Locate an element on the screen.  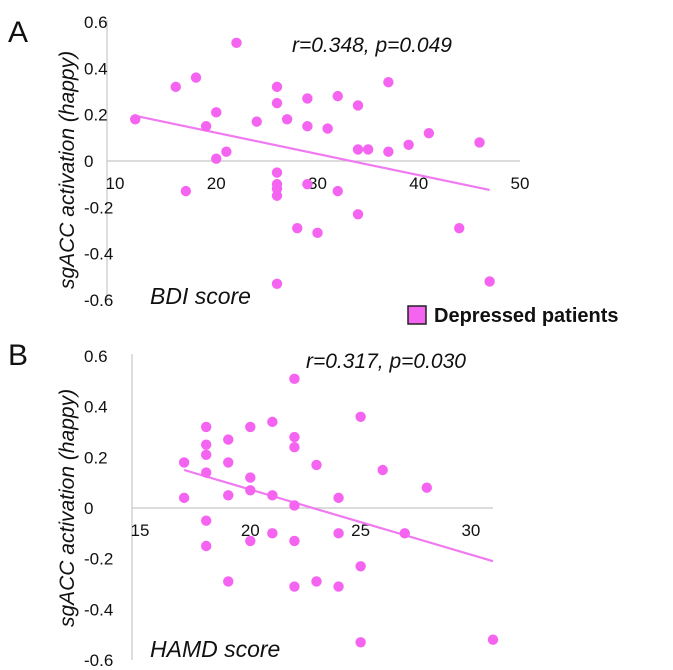
y-tick-label-a: -0.2 is located at coordinates (98, 207).